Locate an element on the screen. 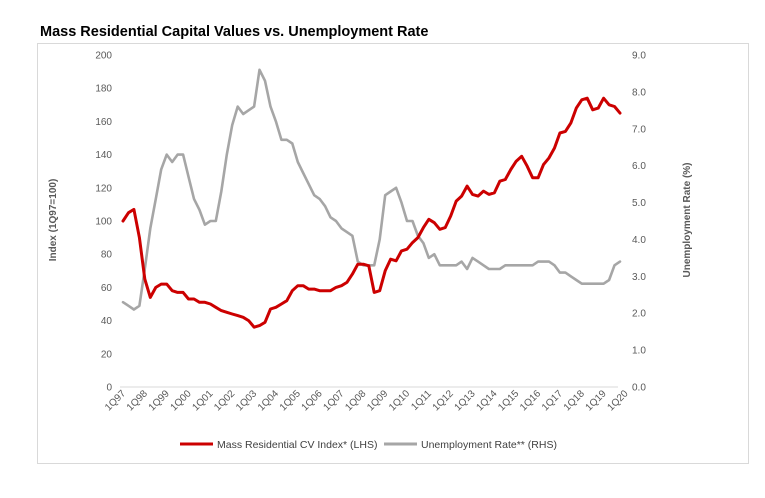  x-tick-label: 1Q19 is located at coordinates (596, 400).